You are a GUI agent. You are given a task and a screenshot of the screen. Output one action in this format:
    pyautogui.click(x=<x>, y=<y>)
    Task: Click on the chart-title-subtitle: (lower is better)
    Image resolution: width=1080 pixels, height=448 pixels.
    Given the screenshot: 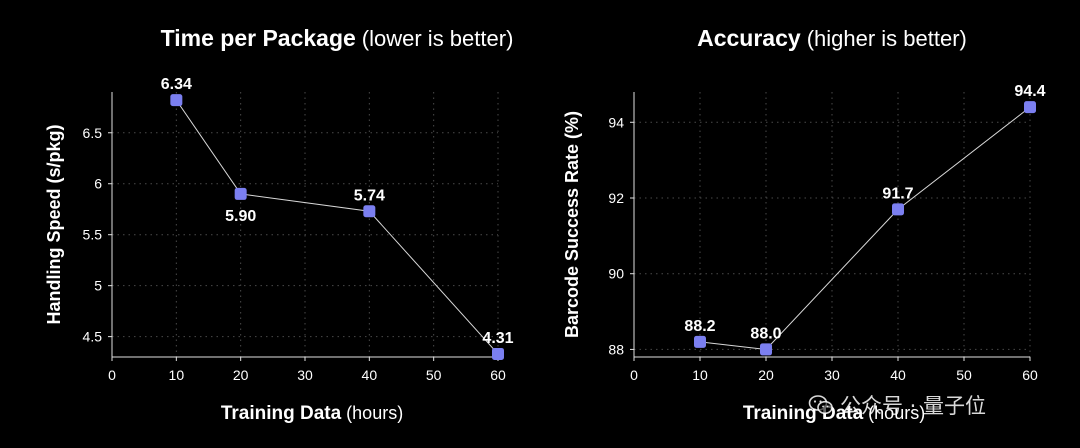 What is the action you would take?
    pyautogui.click(x=438, y=38)
    